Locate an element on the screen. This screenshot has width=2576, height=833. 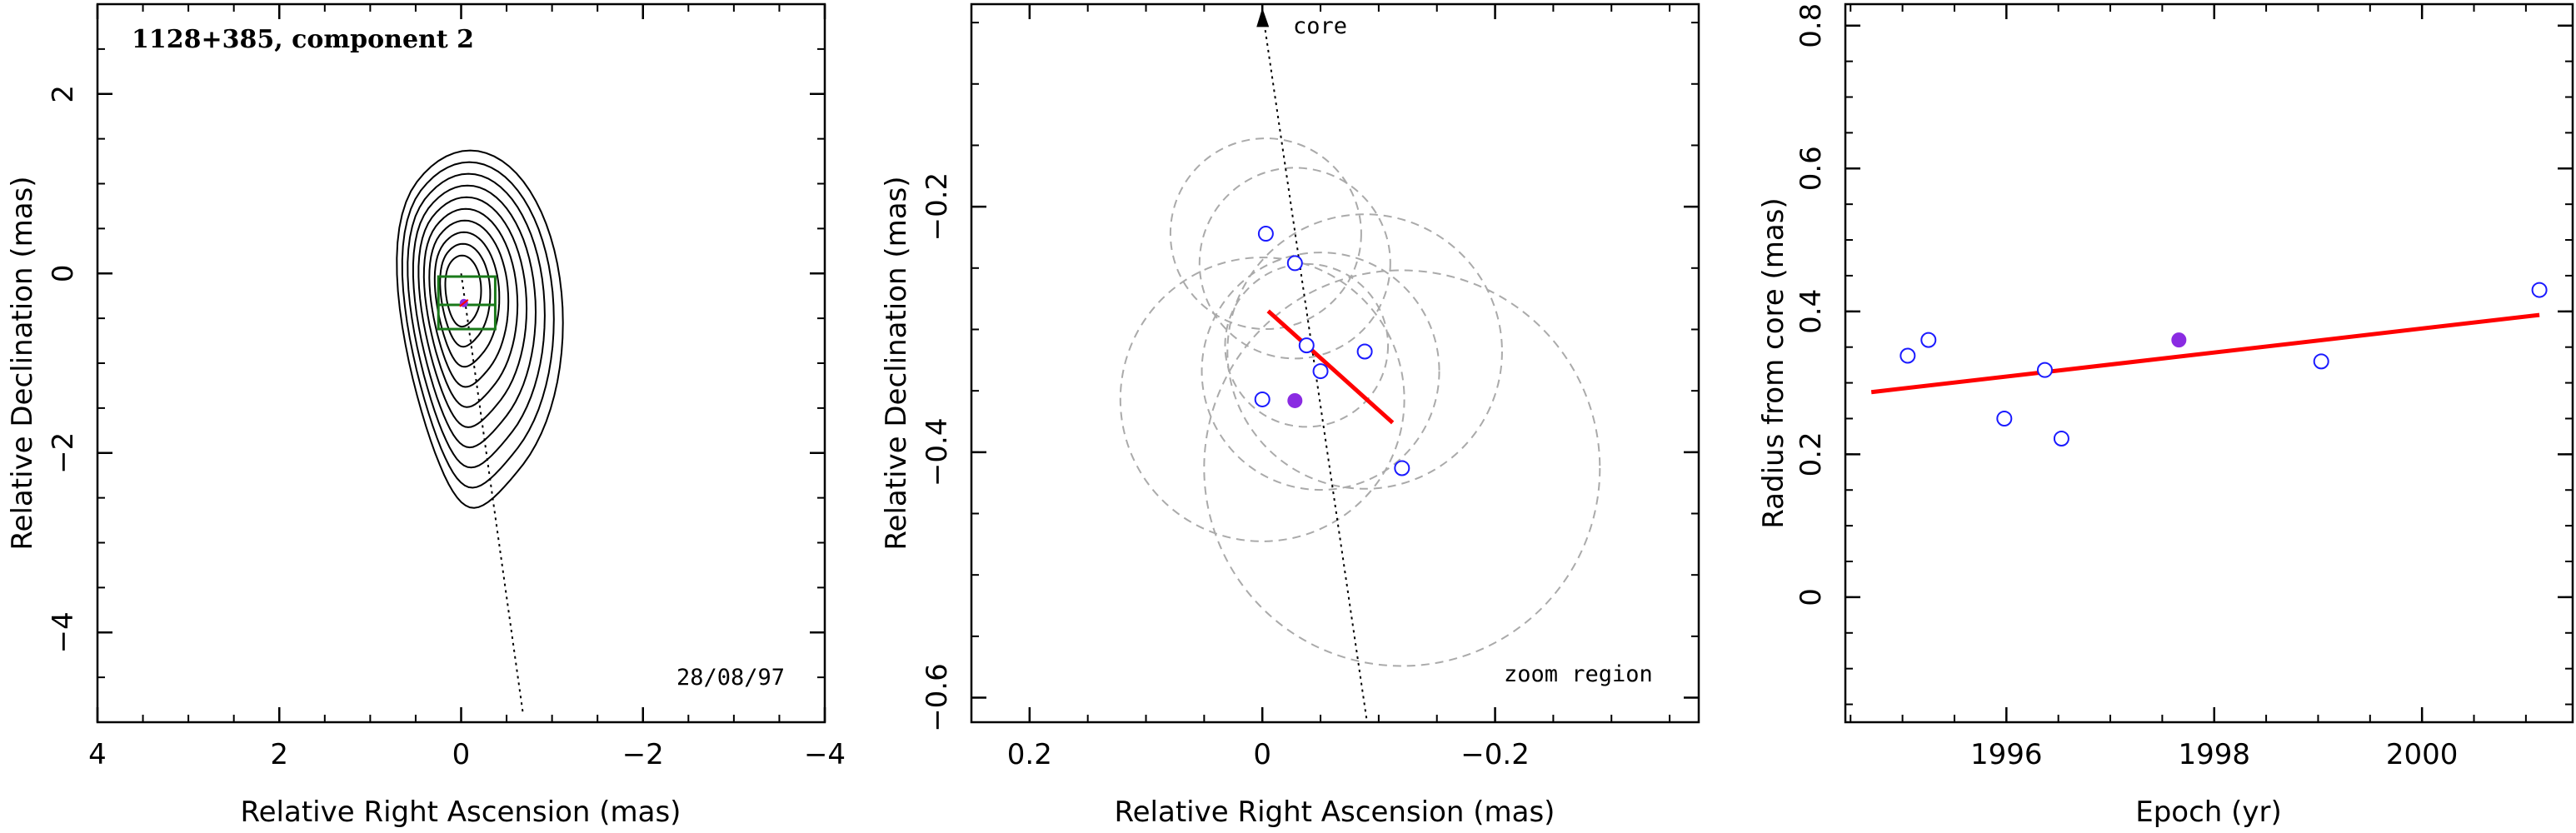
core-arrow-head is located at coordinates (1263, 17).